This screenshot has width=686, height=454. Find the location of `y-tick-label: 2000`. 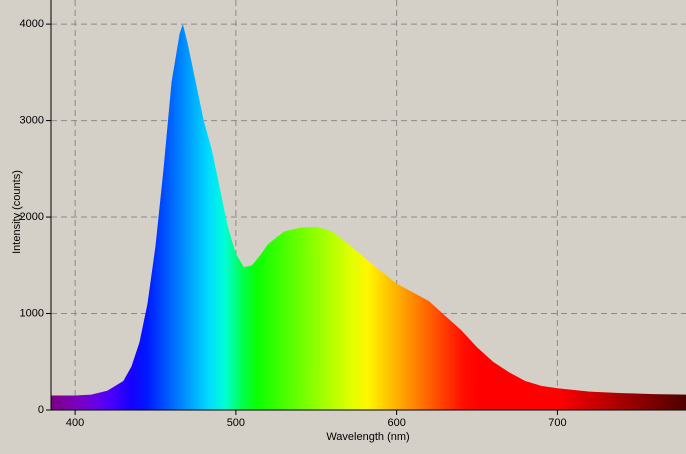

y-tick-label: 2000 is located at coordinates (32, 217).